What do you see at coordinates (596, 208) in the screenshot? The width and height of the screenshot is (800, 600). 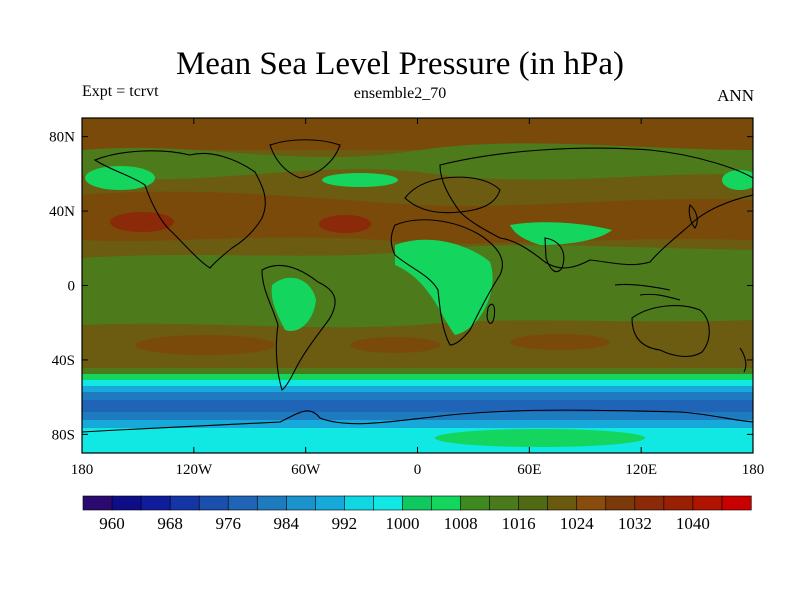 I see `coast-asia` at bounding box center [596, 208].